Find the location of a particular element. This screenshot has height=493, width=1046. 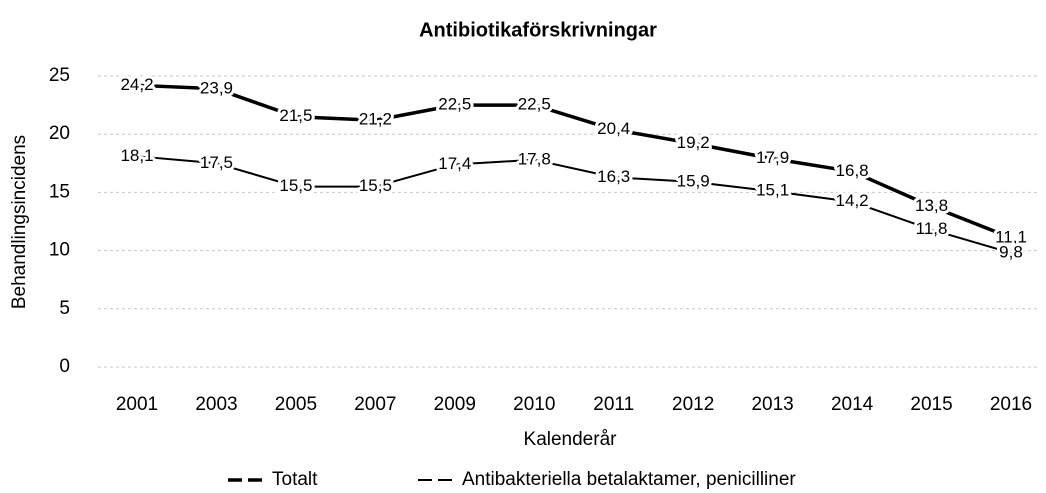

y-tick-label: 5 is located at coordinates (64, 308).